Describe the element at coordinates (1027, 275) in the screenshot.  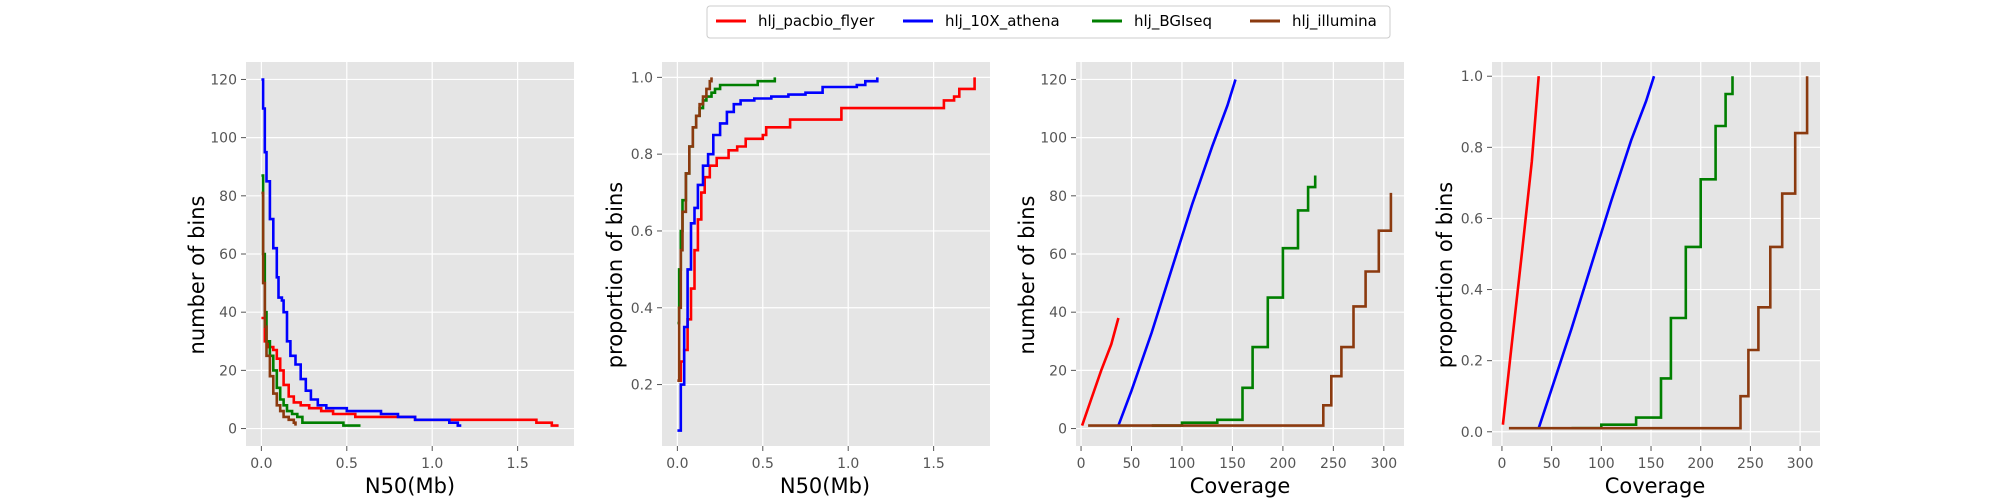
I see `subplot-3-ylabel: number of bins` at that location.